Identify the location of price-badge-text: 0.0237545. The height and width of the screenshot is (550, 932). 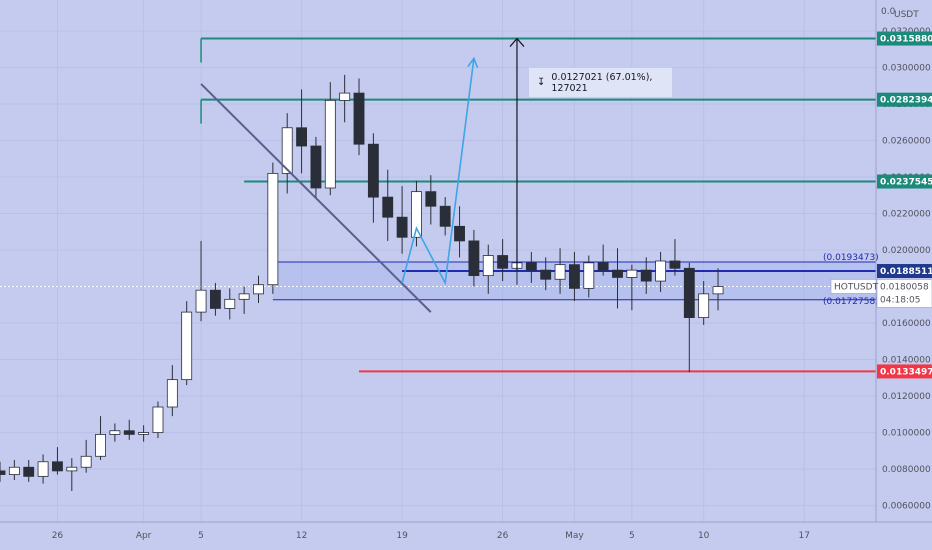
(906, 183).